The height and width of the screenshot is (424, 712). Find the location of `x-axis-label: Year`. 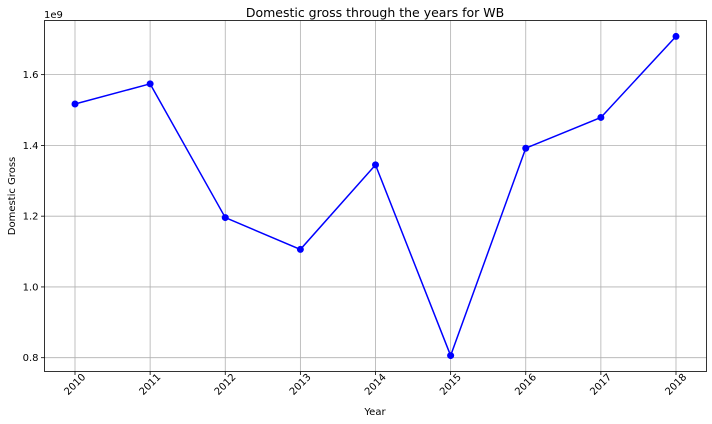

x-axis-label: Year is located at coordinates (374, 412).